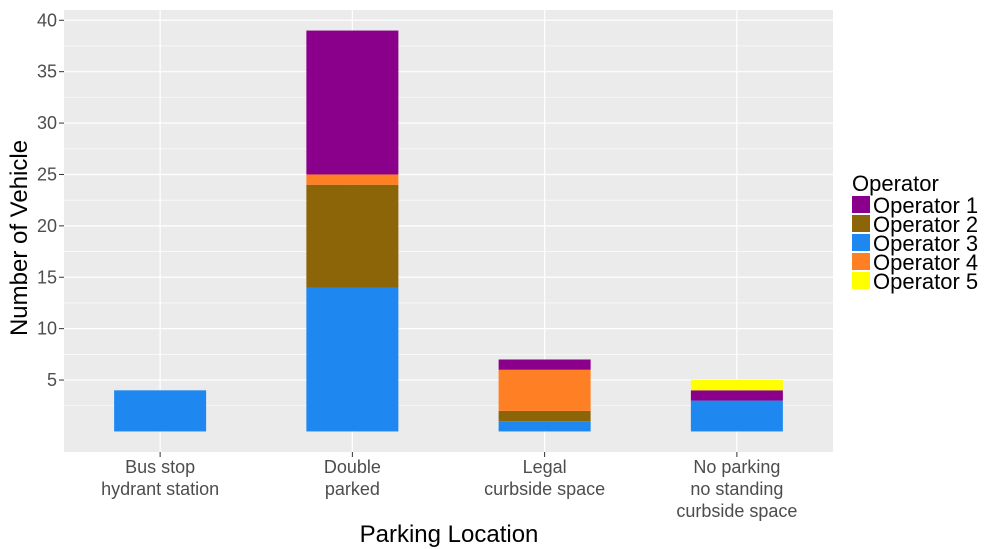  I want to click on y-tick-label: 15, so click(47, 277).